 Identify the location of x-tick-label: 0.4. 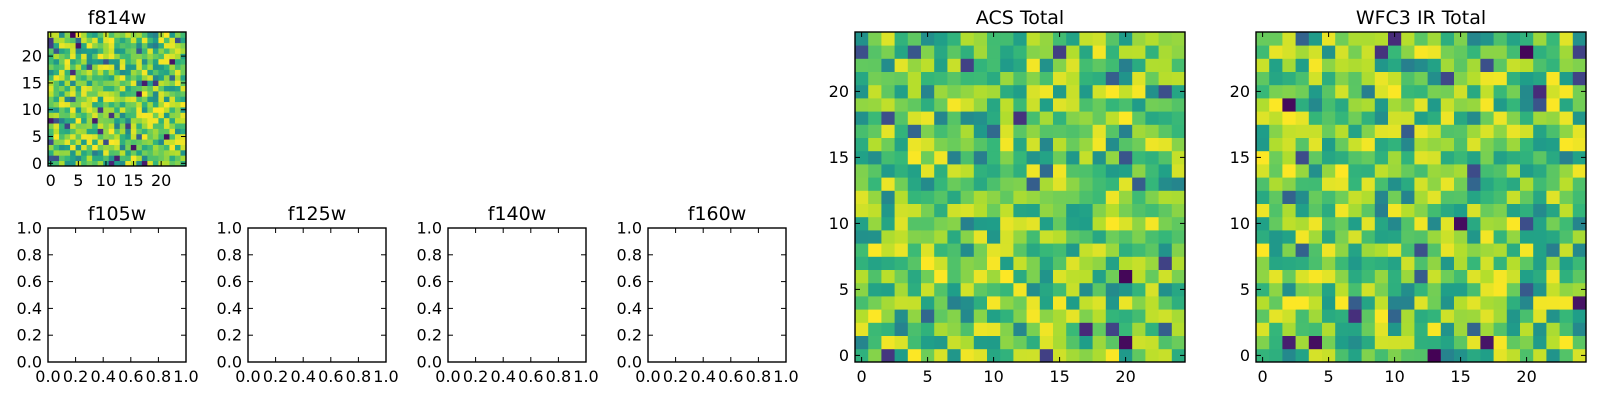
(302, 376).